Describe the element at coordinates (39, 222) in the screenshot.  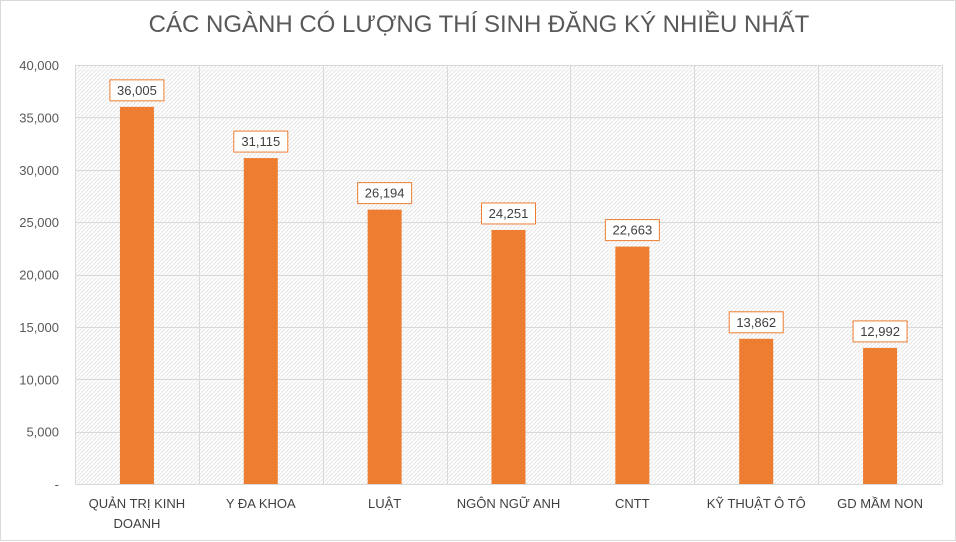
I see `y-tick-label: 25,000` at that location.